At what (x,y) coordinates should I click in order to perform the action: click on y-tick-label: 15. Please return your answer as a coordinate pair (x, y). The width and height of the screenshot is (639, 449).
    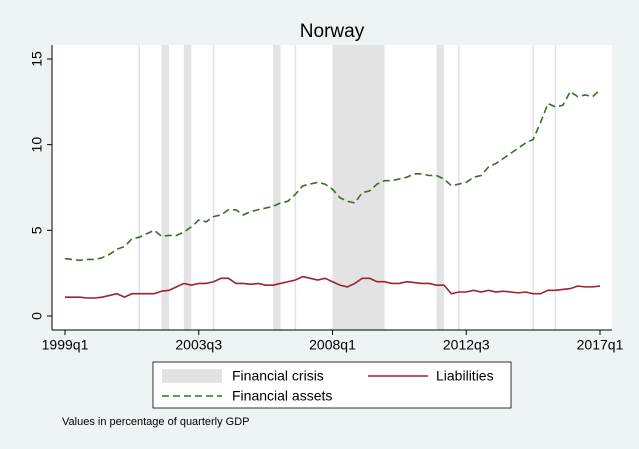
    Looking at the image, I should click on (37, 59).